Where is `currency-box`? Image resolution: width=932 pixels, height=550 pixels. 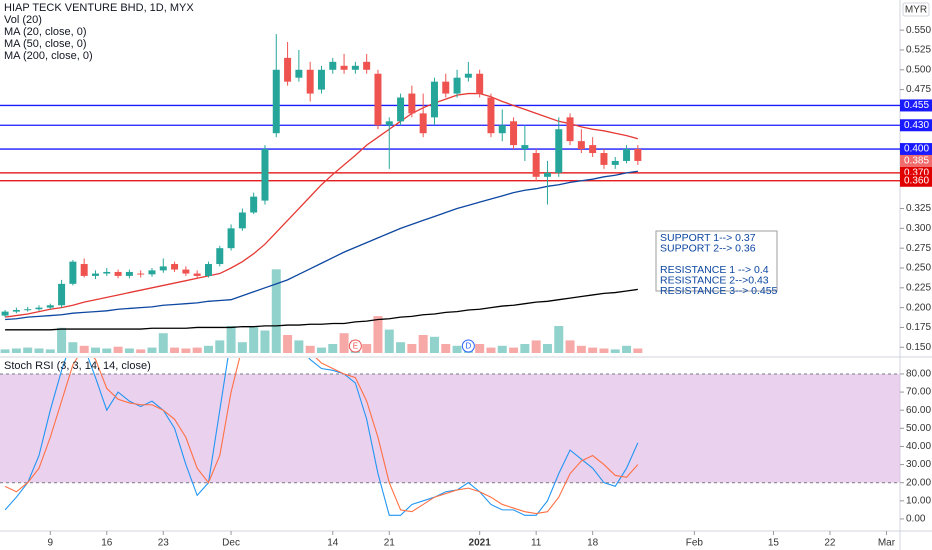
currency-box is located at coordinates (916, 9).